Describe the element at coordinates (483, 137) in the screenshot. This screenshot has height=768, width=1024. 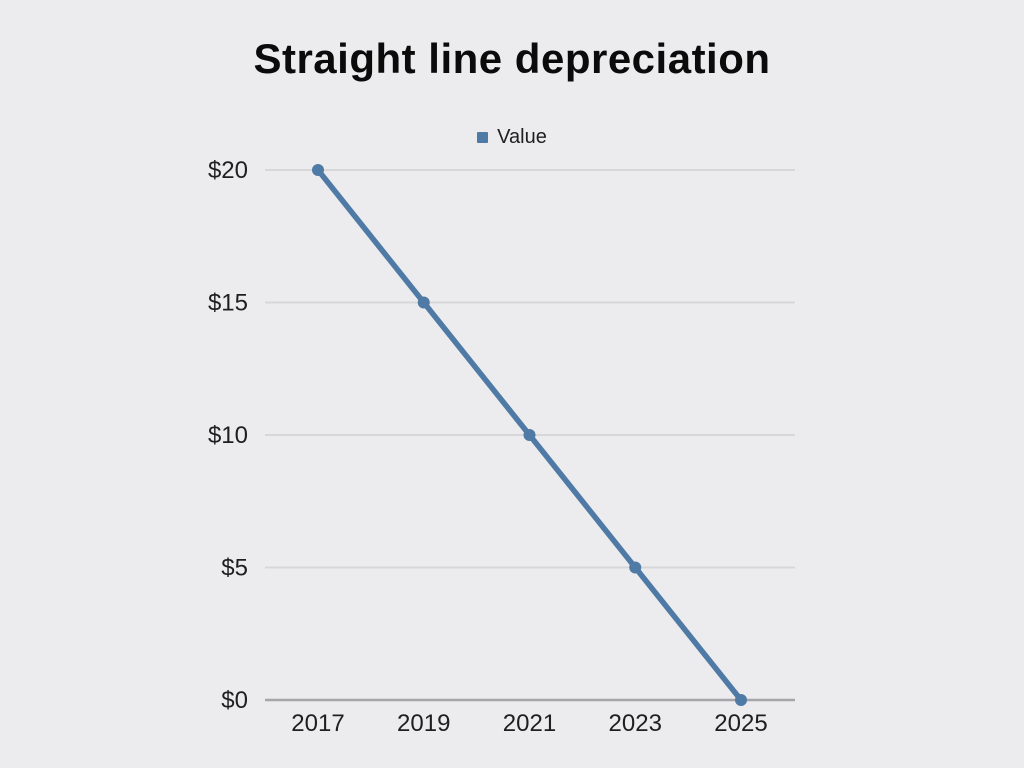
I see `legend-swatch-value` at that location.